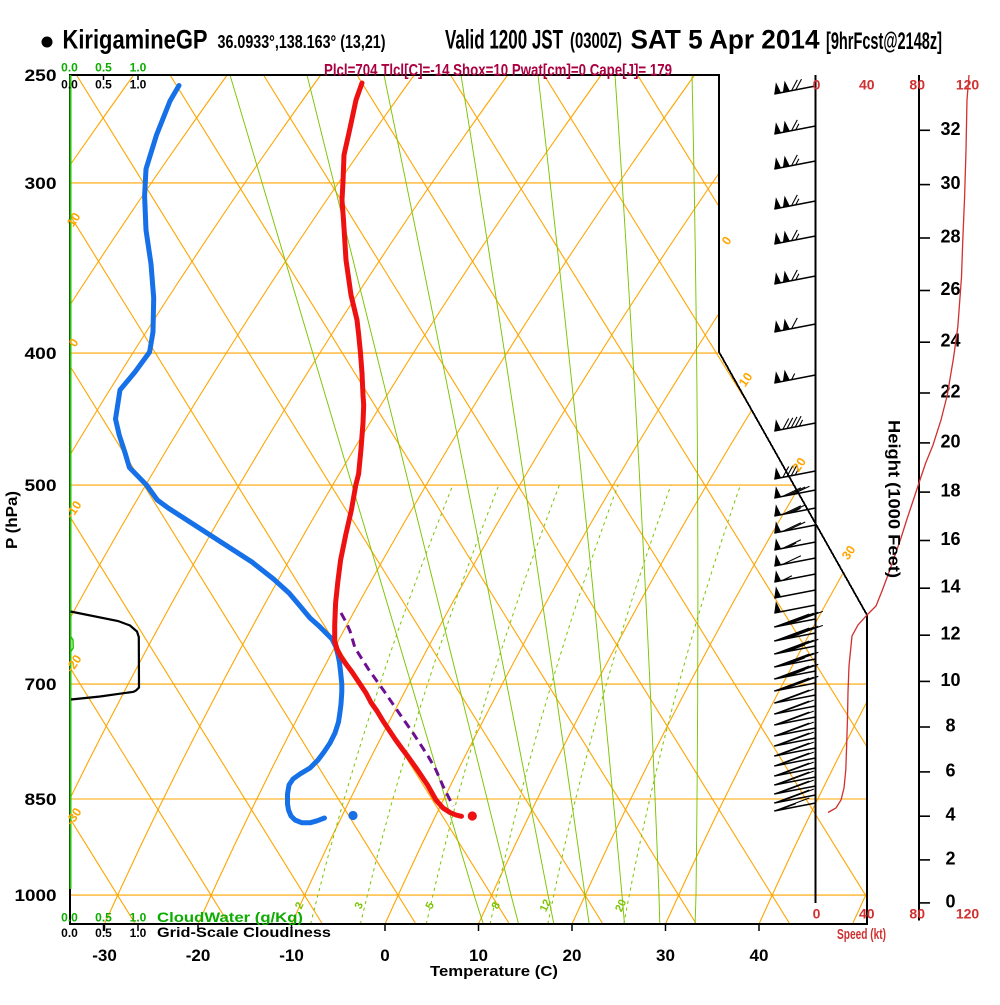 This screenshot has height=1005, width=1000. What do you see at coordinates (950, 539) in the screenshot?
I see `svg-text: 16` at bounding box center [950, 539].